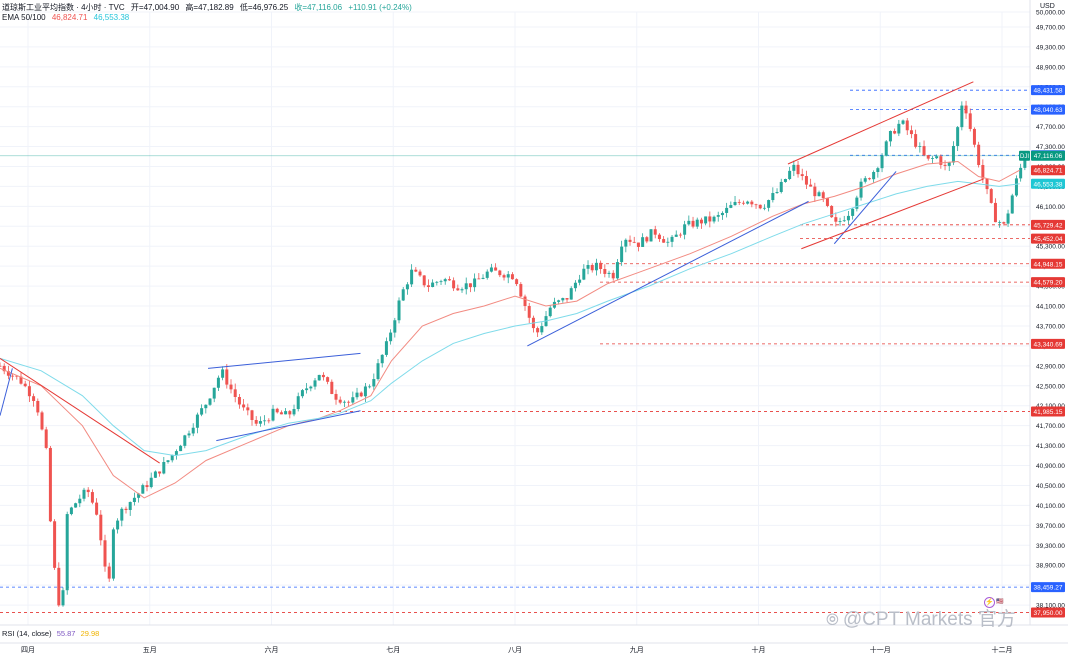  I want to click on y-tick-label: 48,900.00, so click(1050, 67).